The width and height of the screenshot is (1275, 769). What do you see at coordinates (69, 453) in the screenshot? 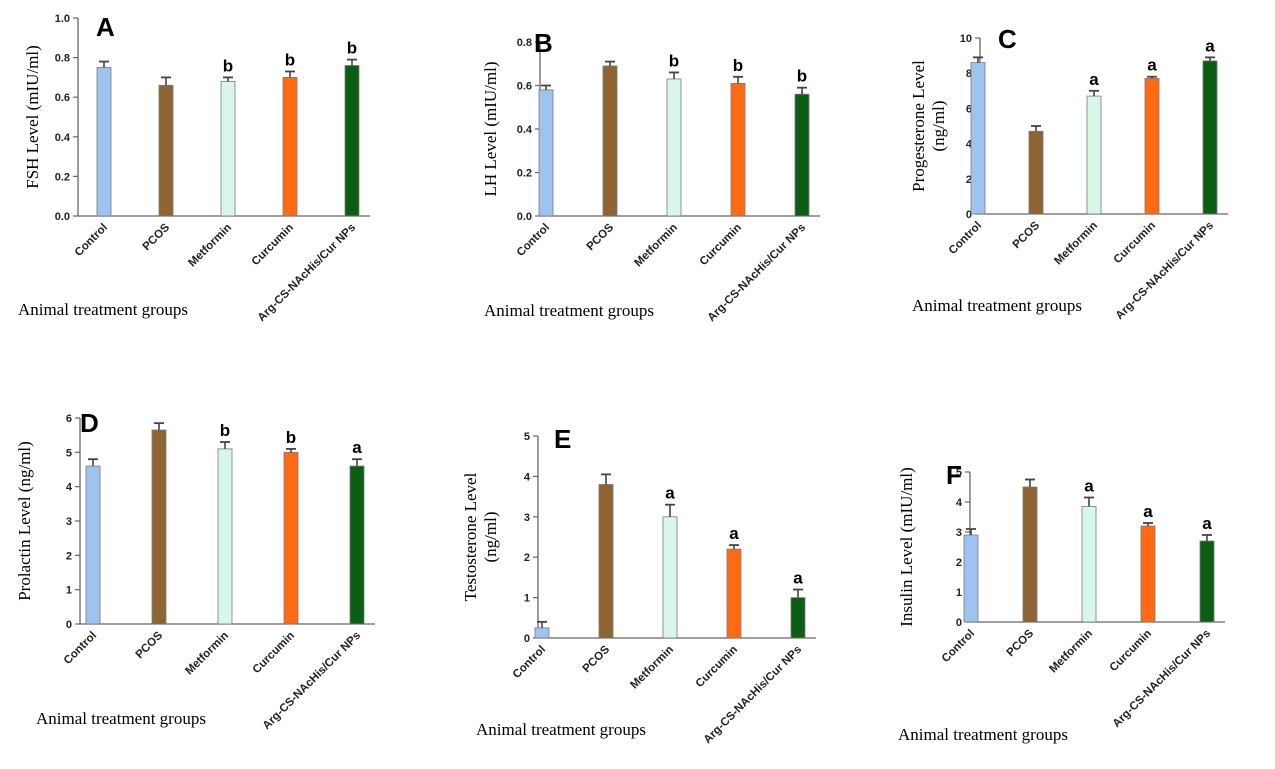
I see `y-tick-label: 5` at bounding box center [69, 453].